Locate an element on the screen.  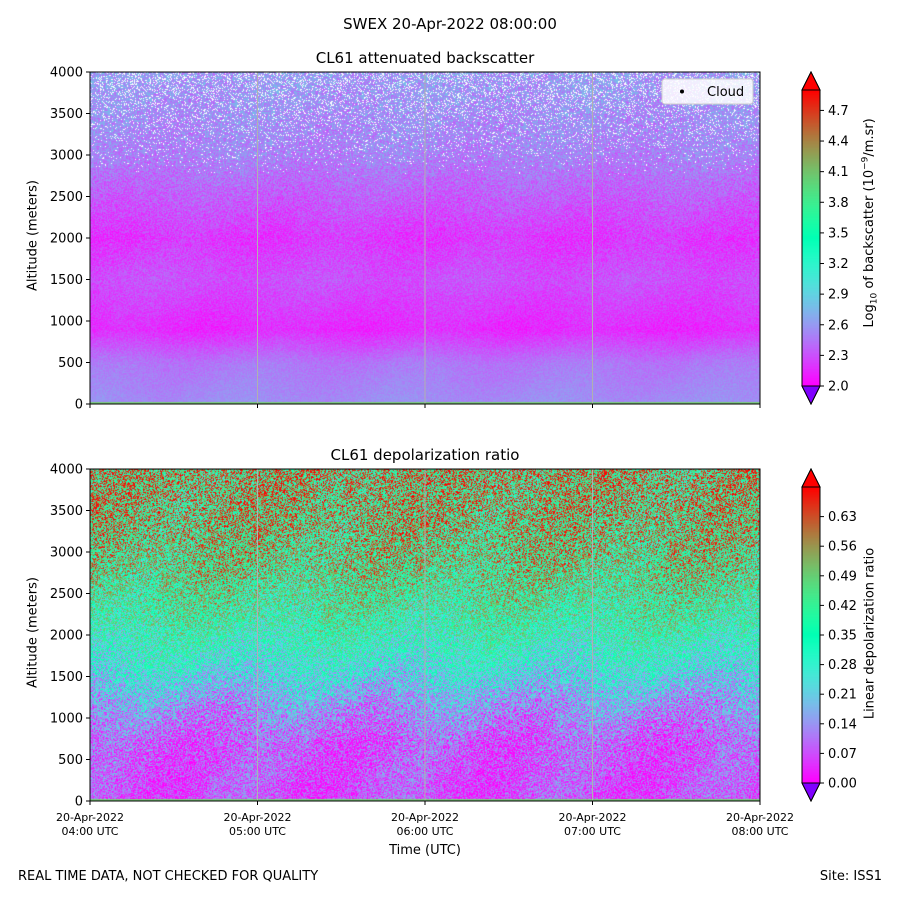
site-label: Site: ISS1 is located at coordinates (850, 876).